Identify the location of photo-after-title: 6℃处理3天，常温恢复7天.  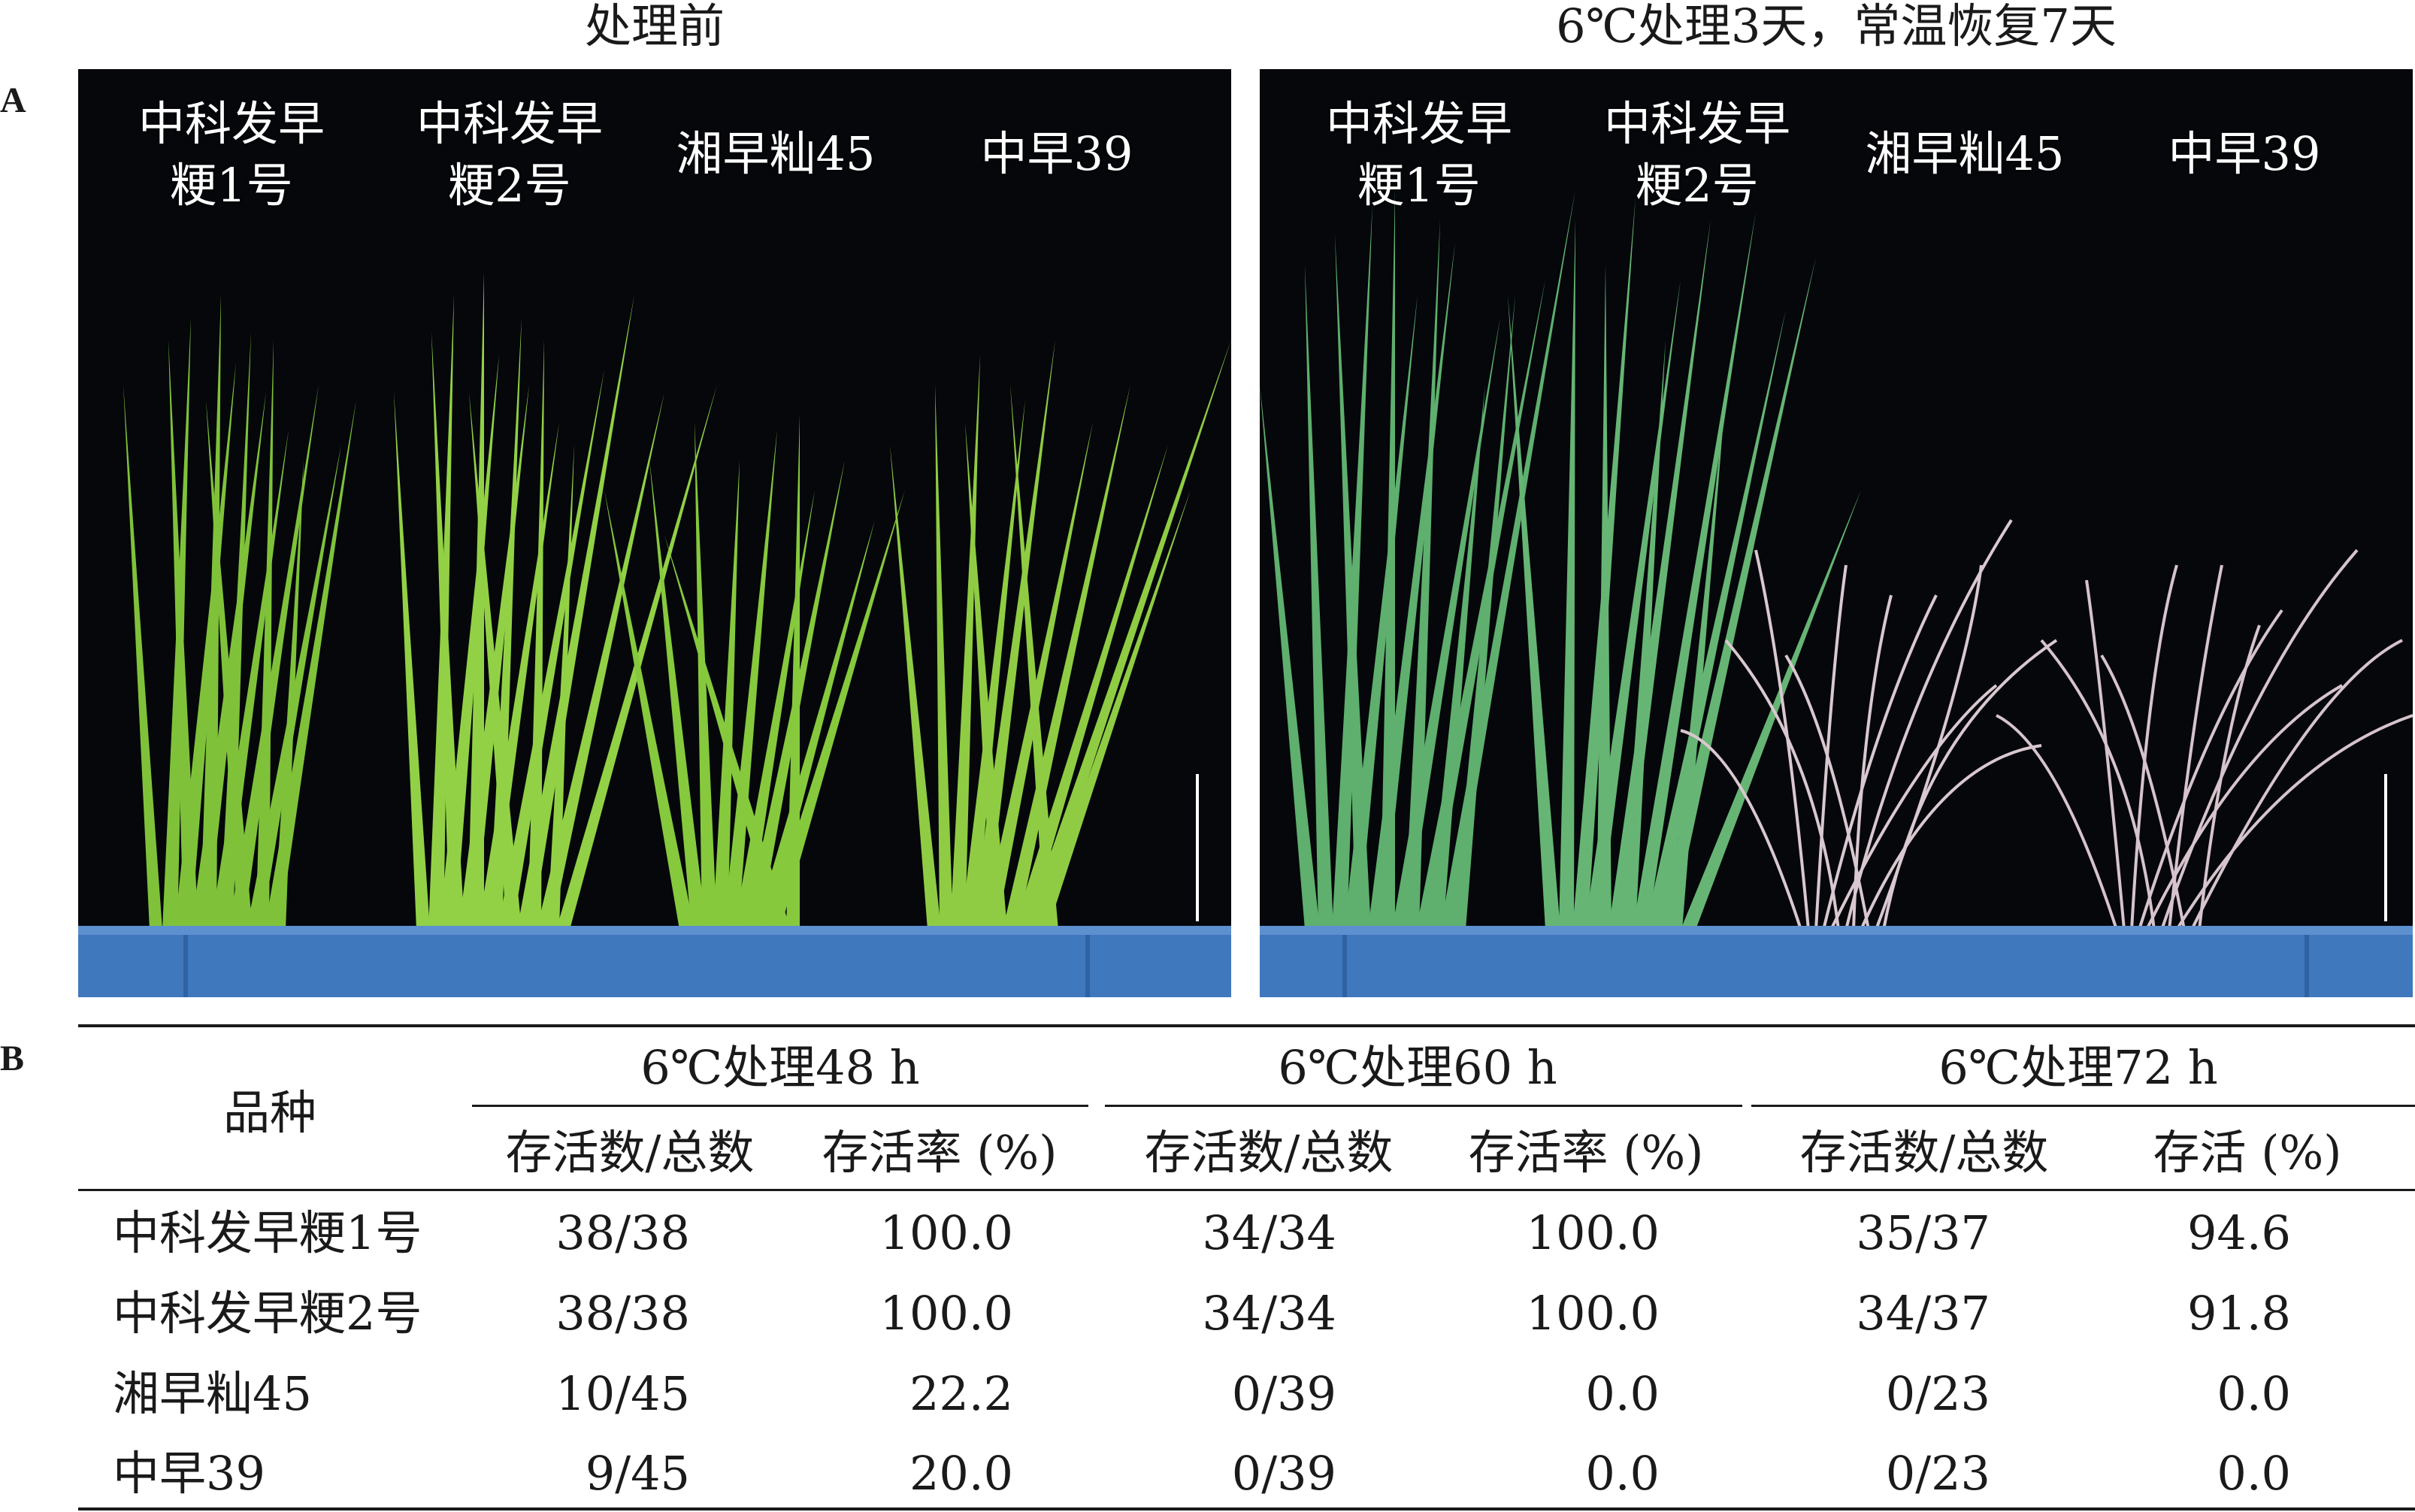
(1836, 26).